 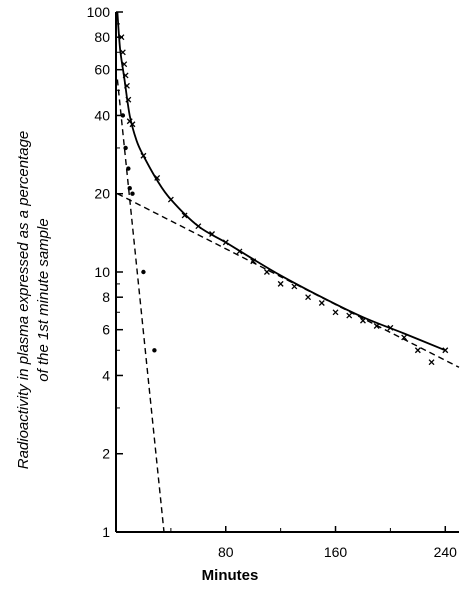 What do you see at coordinates (226, 552) in the screenshot?
I see `x-tick-label: 80` at bounding box center [226, 552].